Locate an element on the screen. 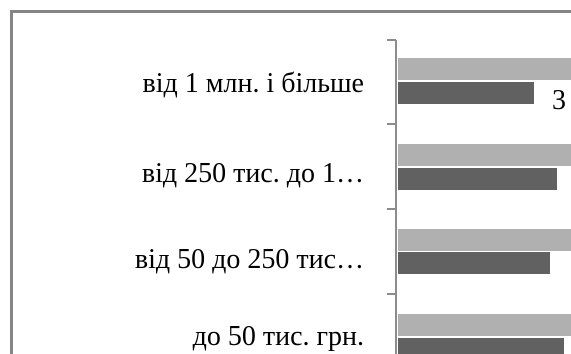  category-label: до 50 тис. грн. is located at coordinates (278, 336).